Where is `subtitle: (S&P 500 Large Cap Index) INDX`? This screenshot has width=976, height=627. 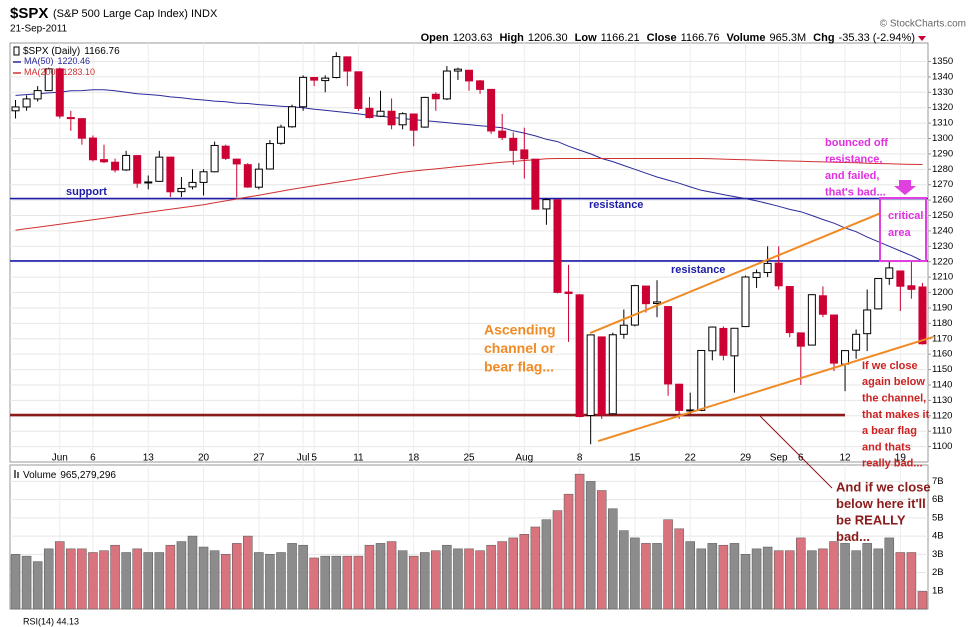 subtitle: (S&P 500 Large Cap Index) INDX is located at coordinates (135, 14).